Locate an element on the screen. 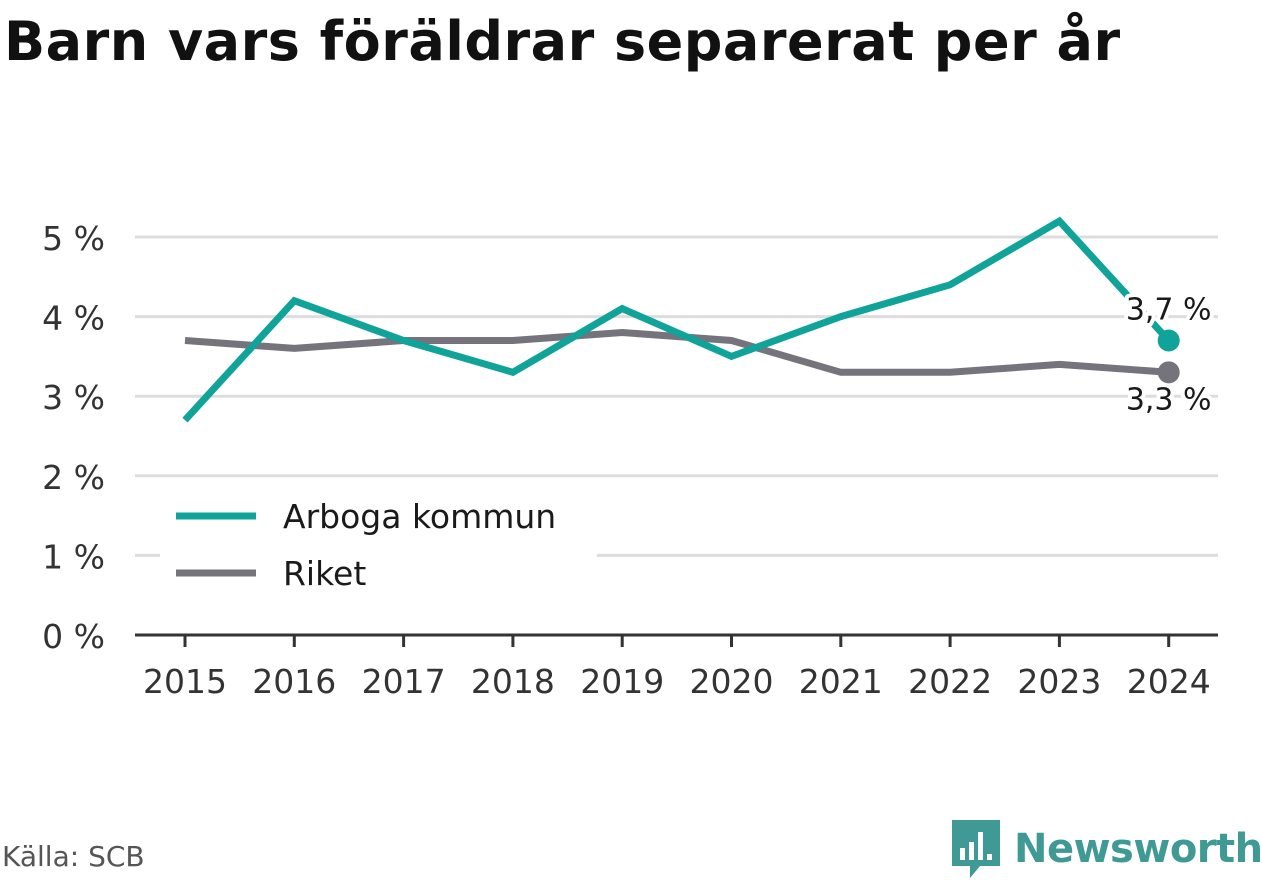 This screenshot has height=880, width=1262. x-tick-label: 2015 is located at coordinates (185, 681).